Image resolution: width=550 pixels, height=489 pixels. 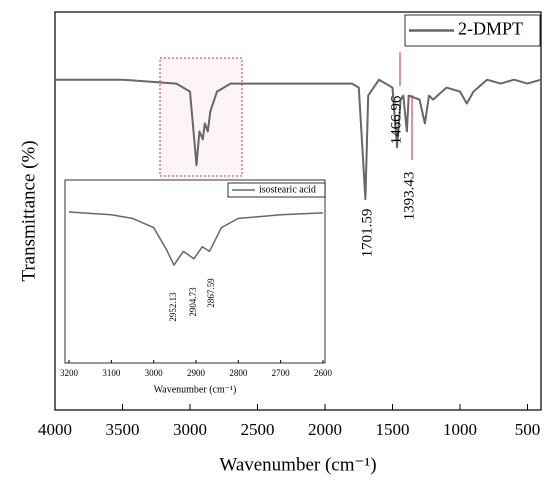 What do you see at coordinates (69, 373) in the screenshot?
I see `x-tick-label: 3200` at bounding box center [69, 373].